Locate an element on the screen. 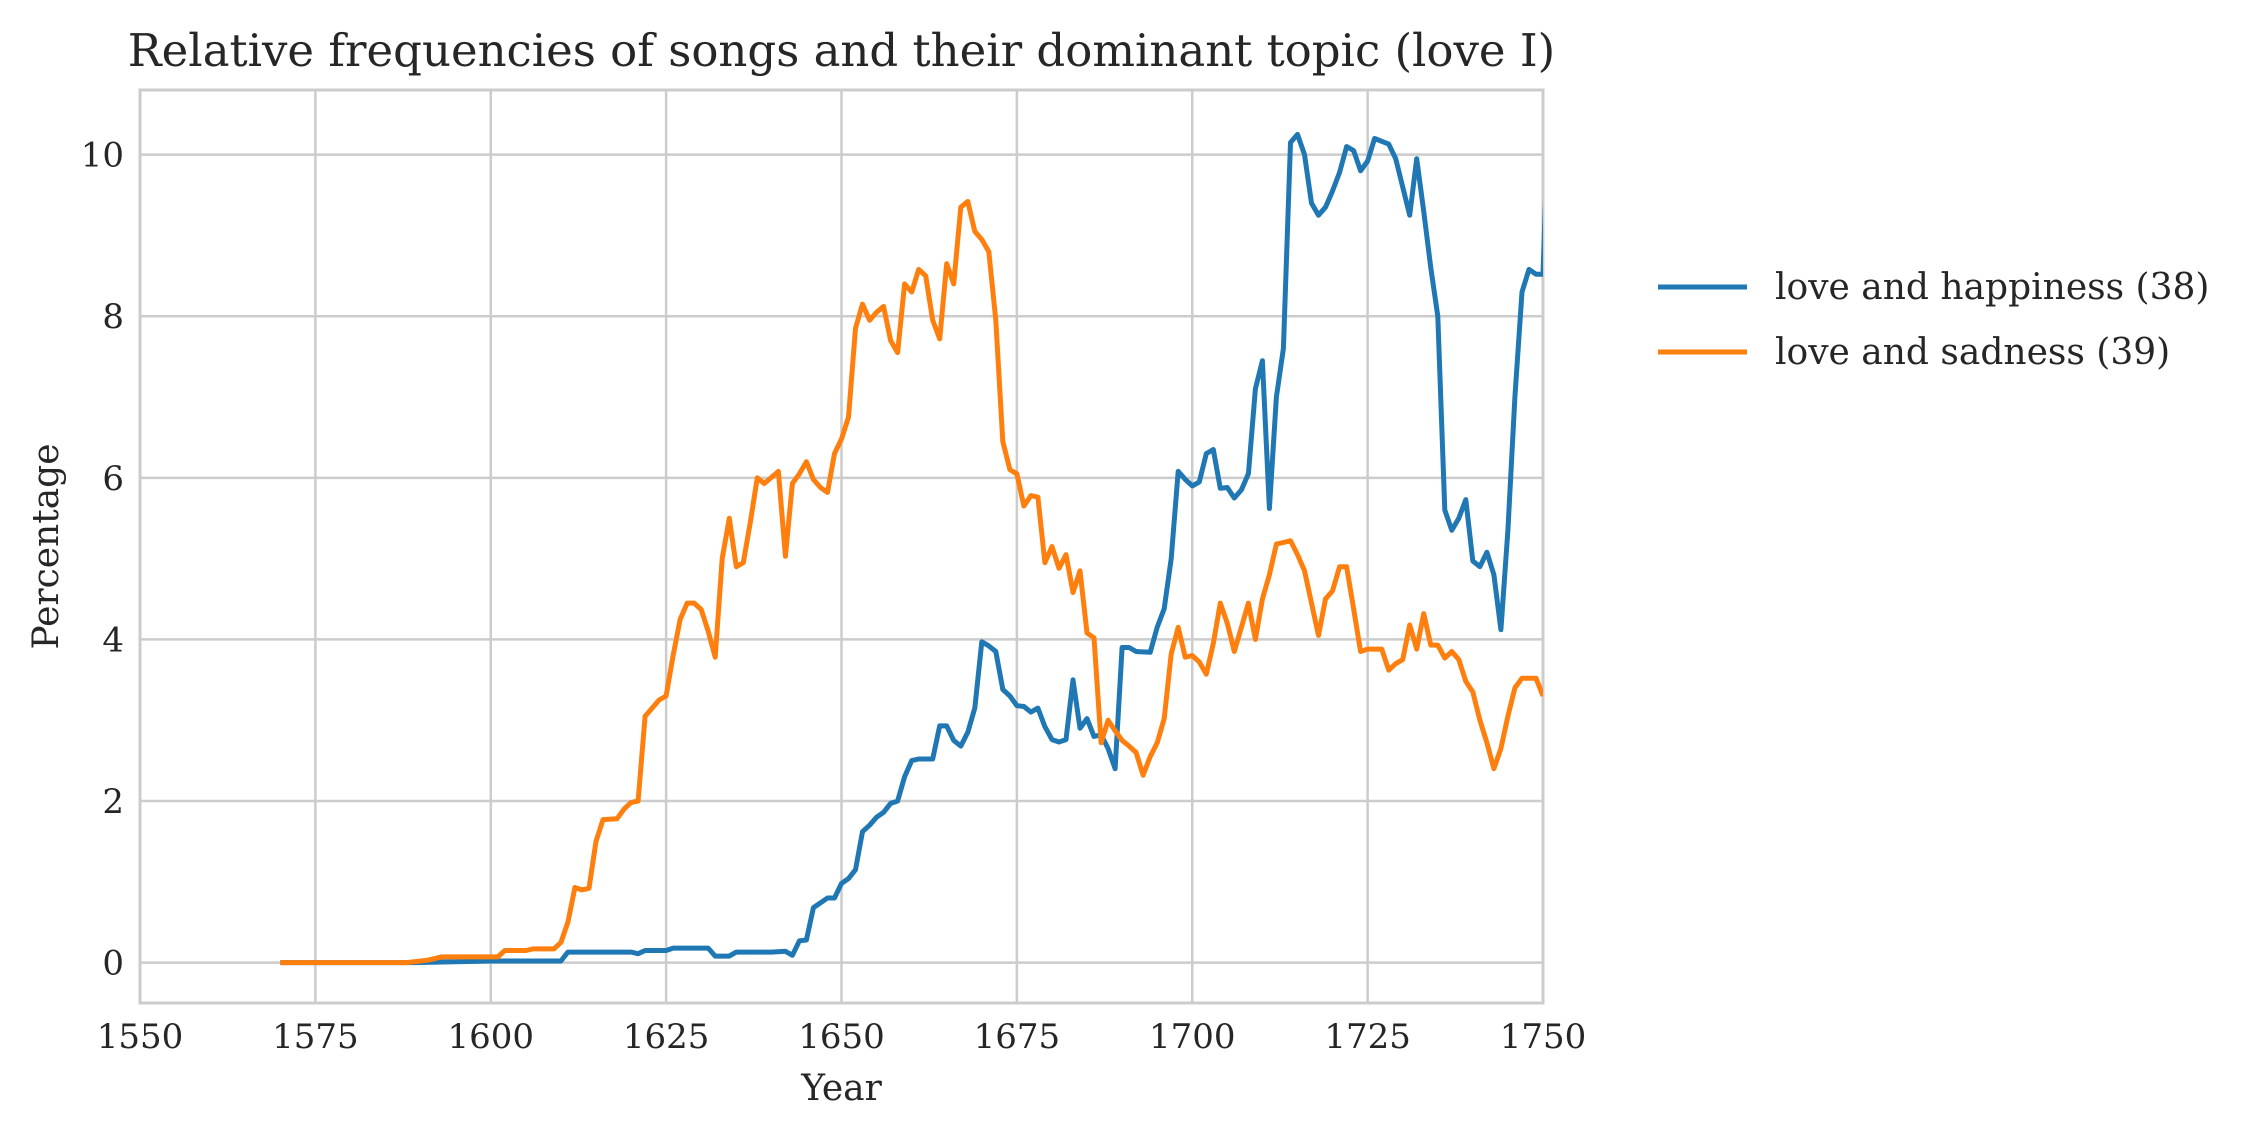  x-tick-label: 1650 is located at coordinates (841, 1037).